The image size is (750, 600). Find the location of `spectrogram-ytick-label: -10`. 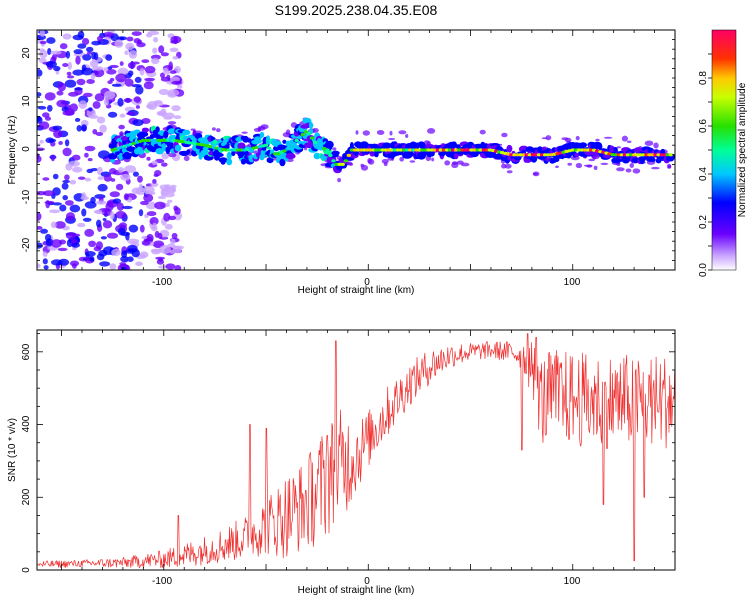

spectrogram-ytick-label: -10 is located at coordinates (26, 196).